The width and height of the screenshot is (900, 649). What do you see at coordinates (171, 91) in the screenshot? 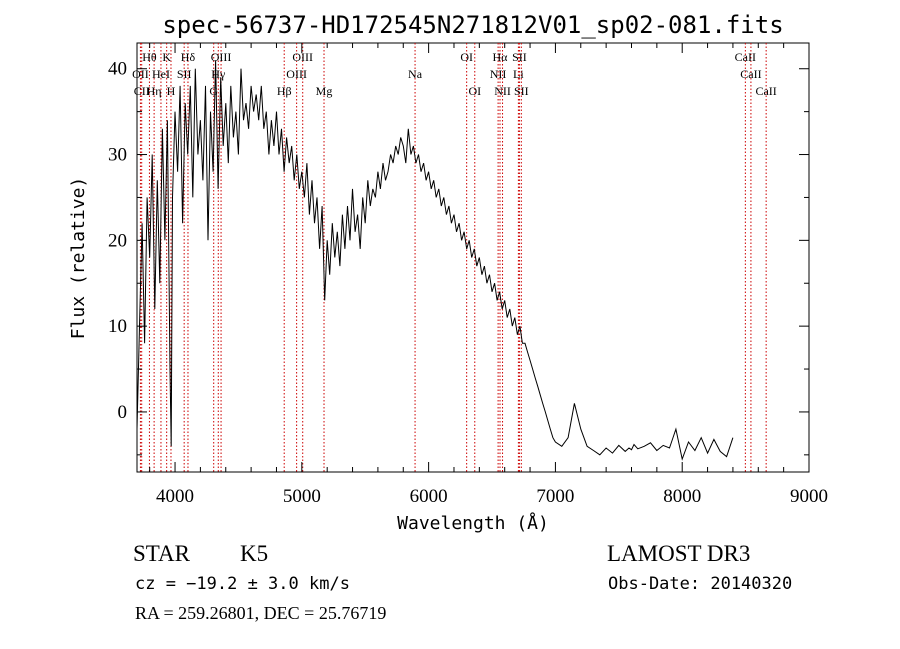
I see `spectral-line-label: H` at bounding box center [171, 91].